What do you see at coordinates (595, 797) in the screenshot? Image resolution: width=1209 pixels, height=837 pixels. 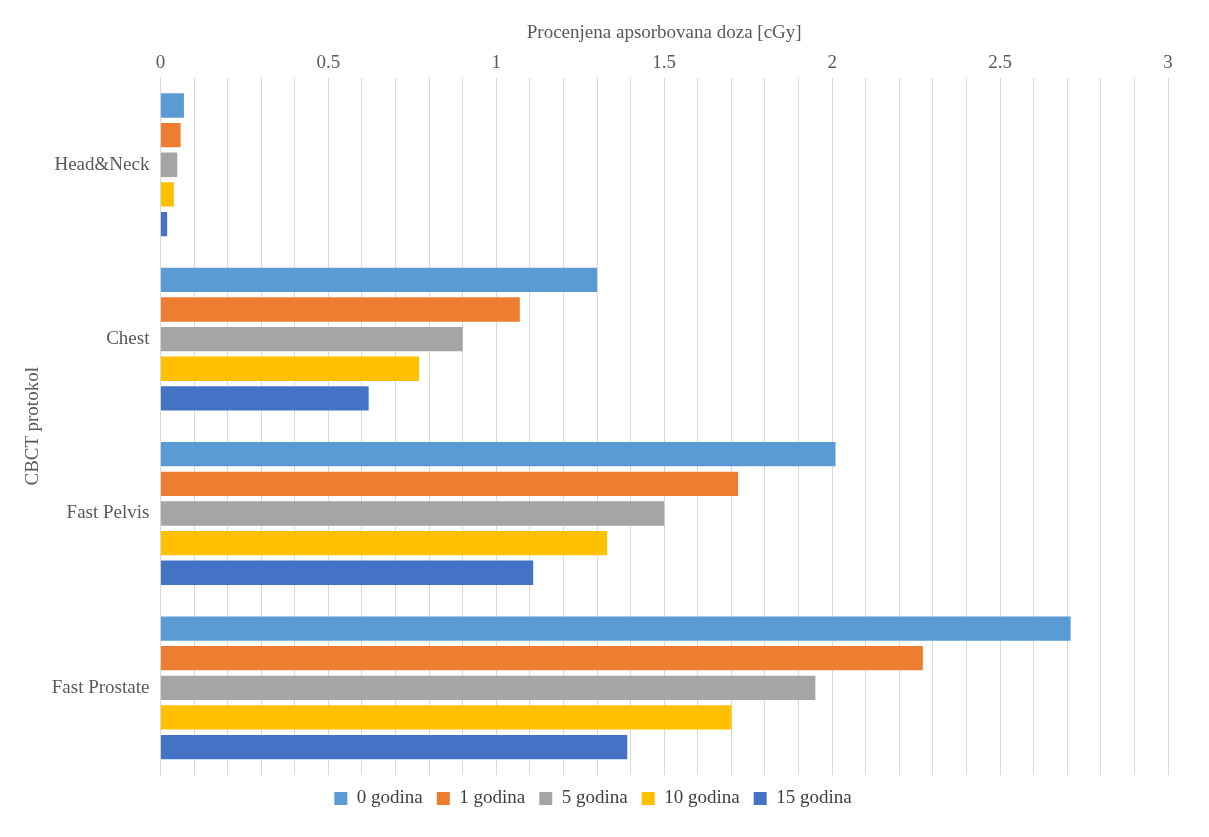 I see `legend-label: 5 godina` at bounding box center [595, 797].